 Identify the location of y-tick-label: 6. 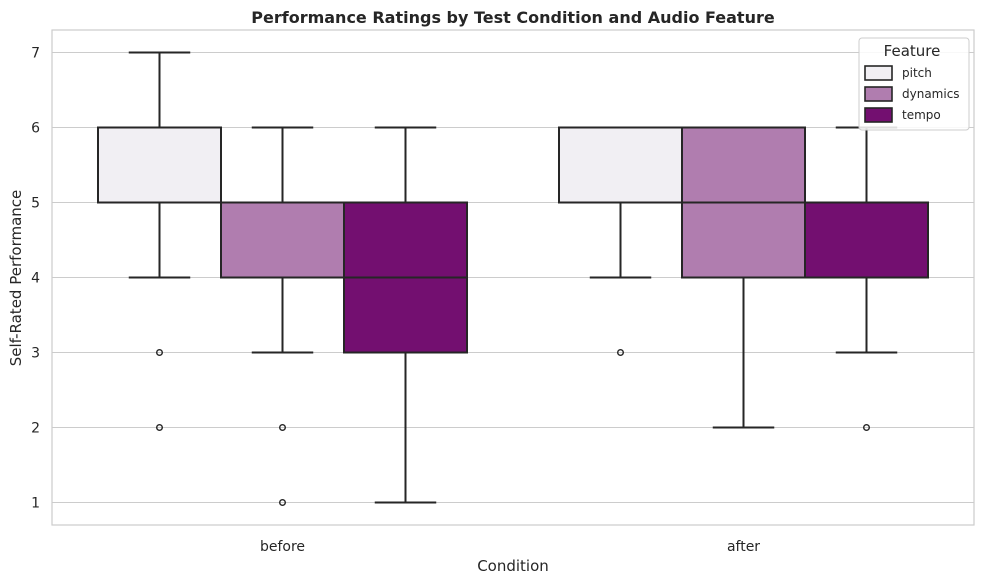
(35, 129).